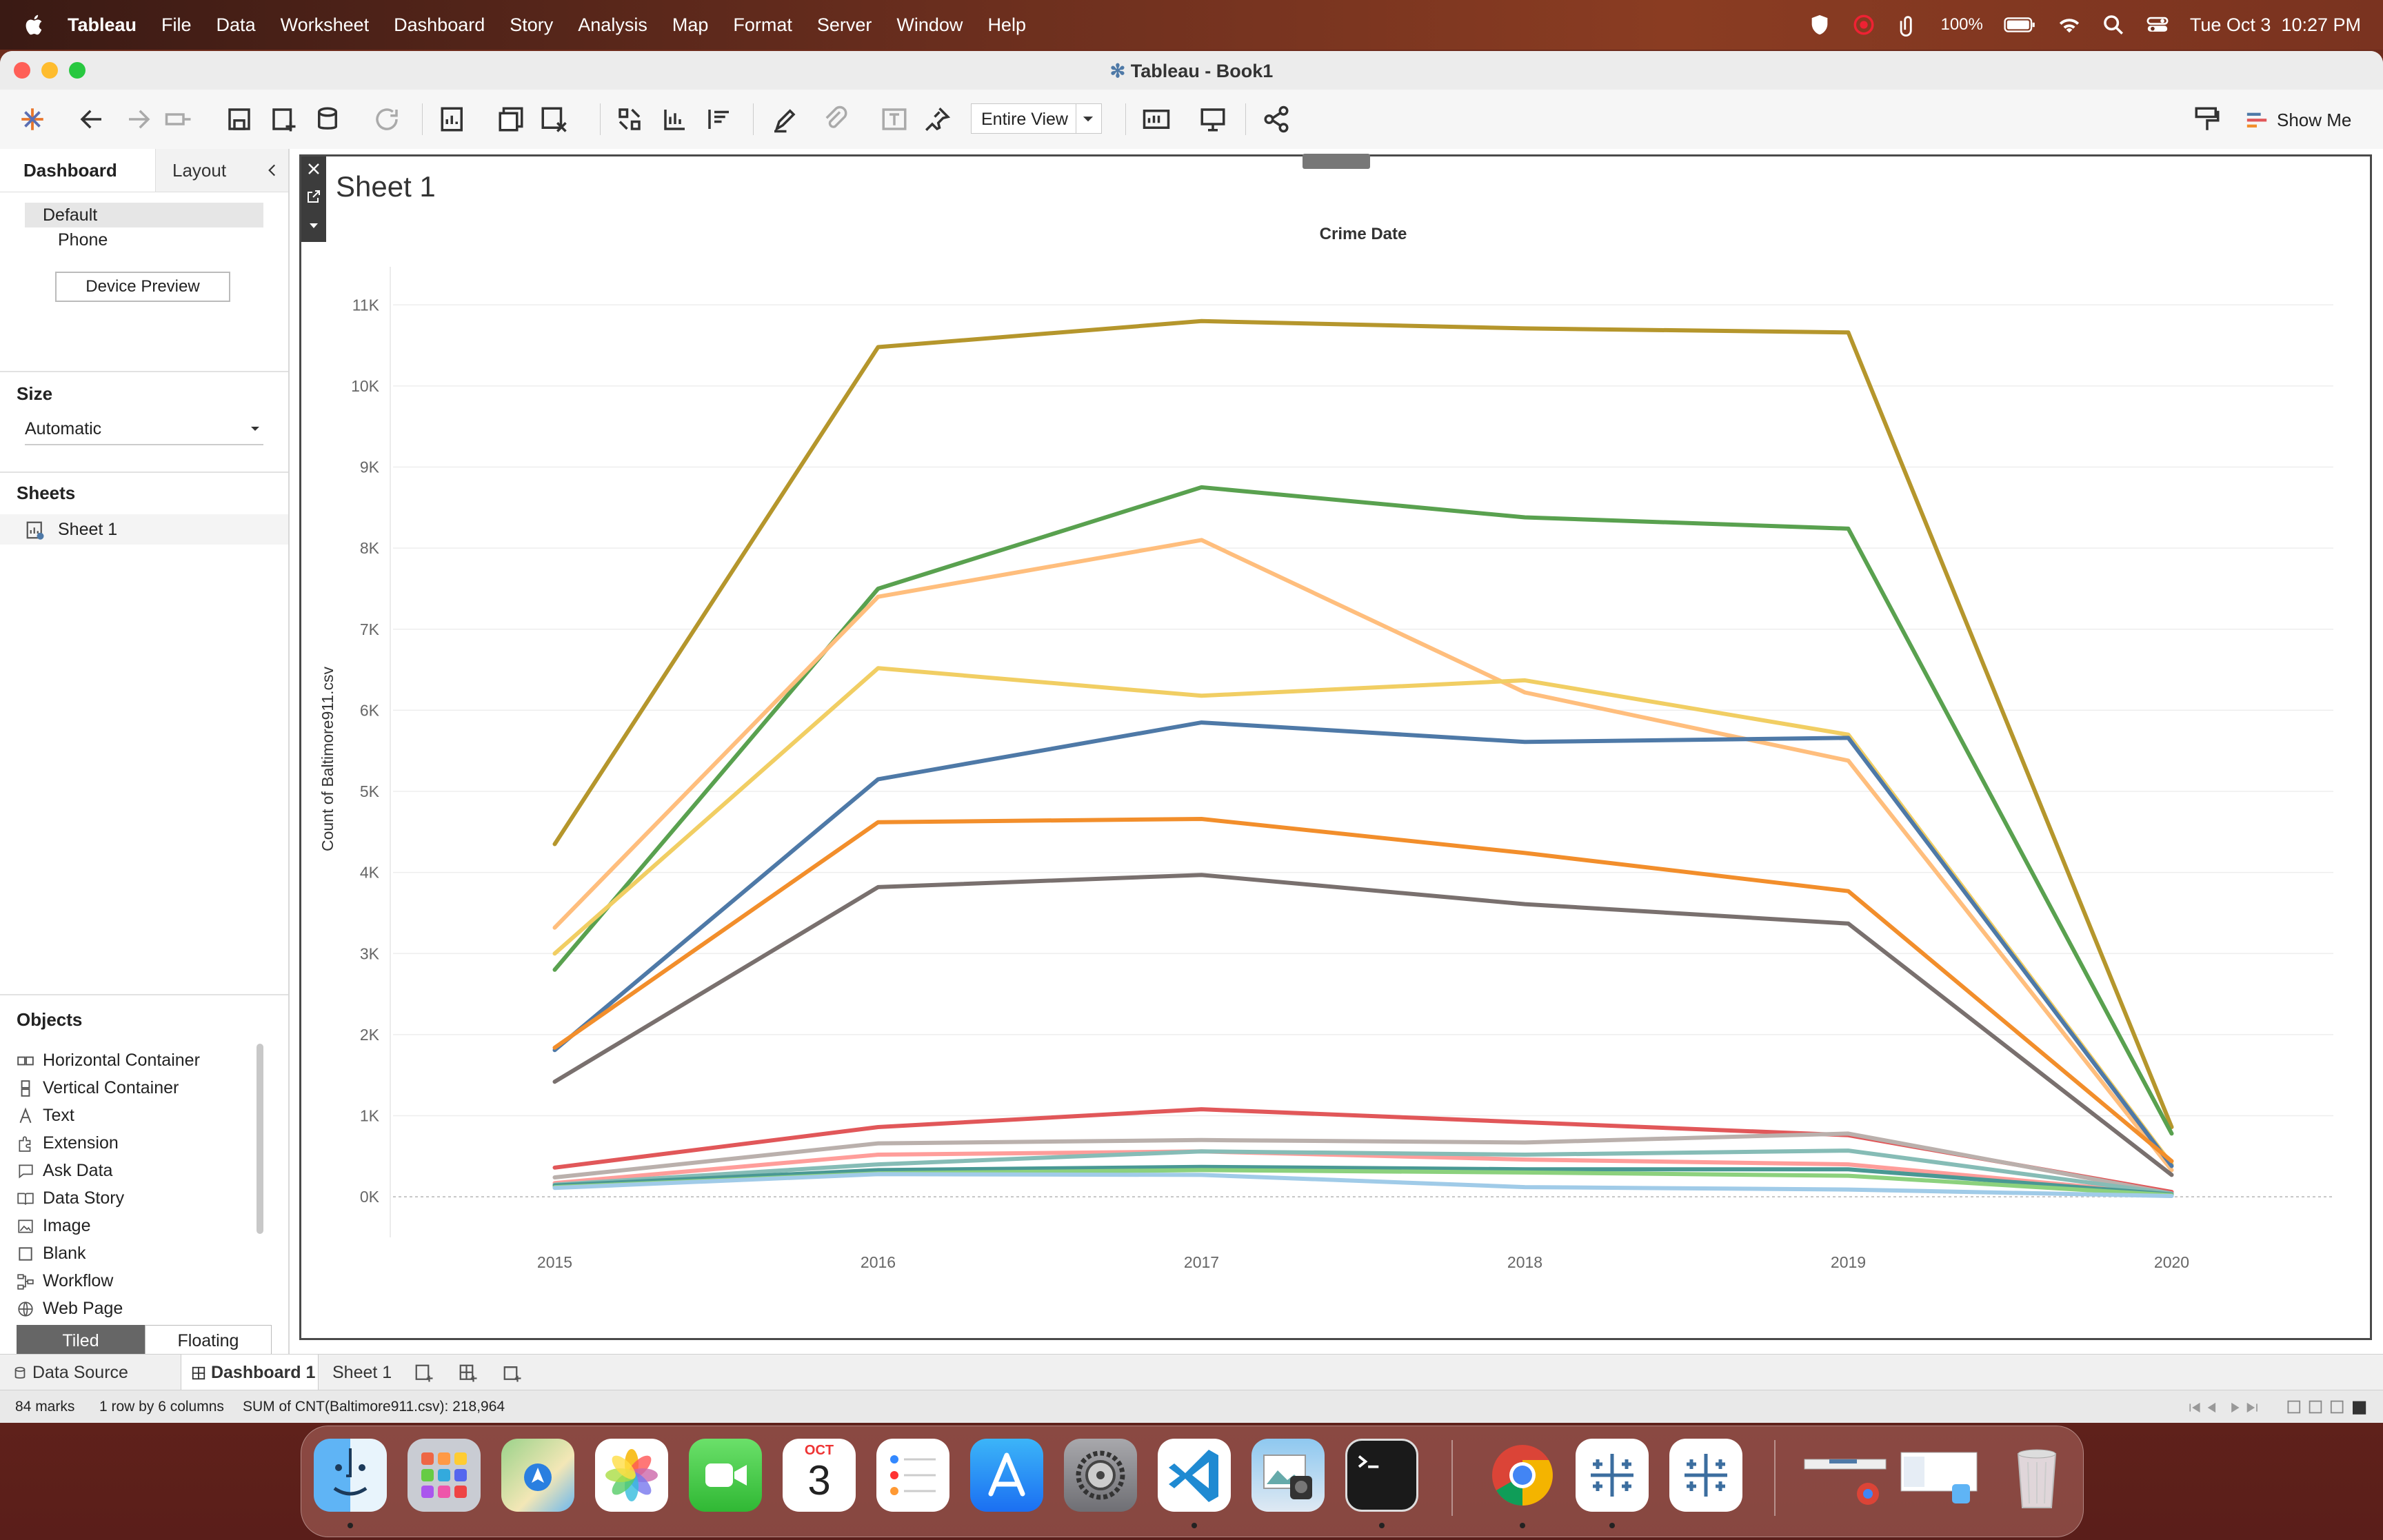 Image resolution: width=2383 pixels, height=1540 pixels. What do you see at coordinates (70, 1309) in the screenshot?
I see `object-web-page: Web Page` at bounding box center [70, 1309].